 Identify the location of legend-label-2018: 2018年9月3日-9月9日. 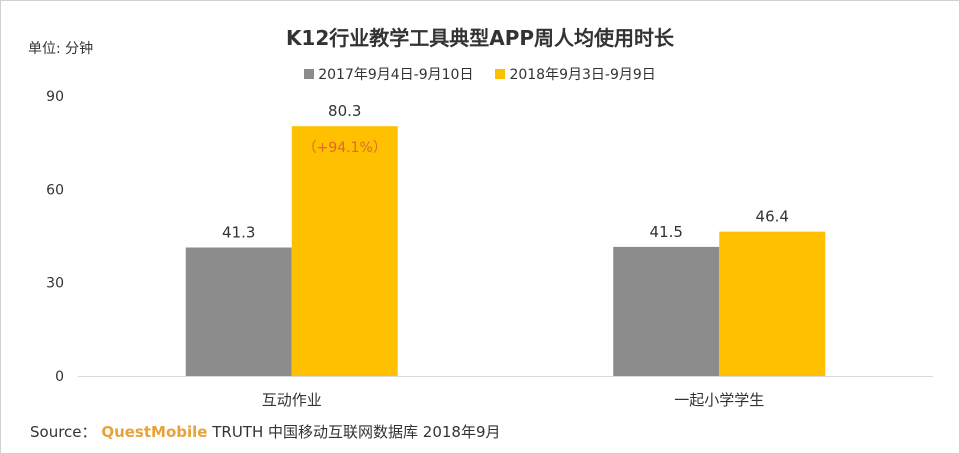
(582, 75).